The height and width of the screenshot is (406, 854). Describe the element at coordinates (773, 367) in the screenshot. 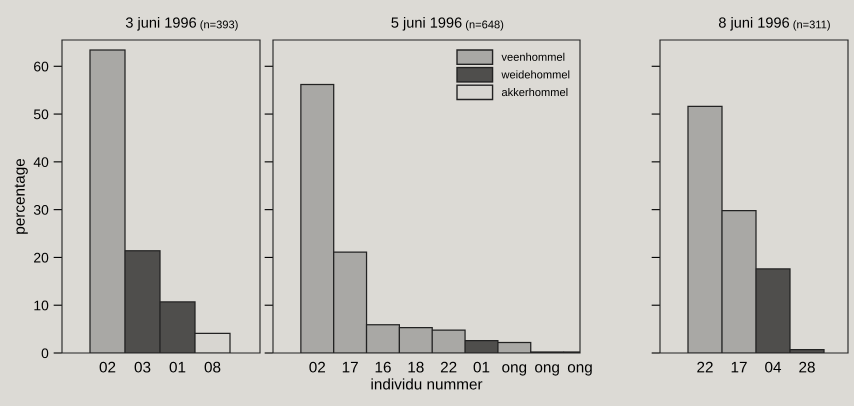

I see `x-tick-label: 04` at that location.